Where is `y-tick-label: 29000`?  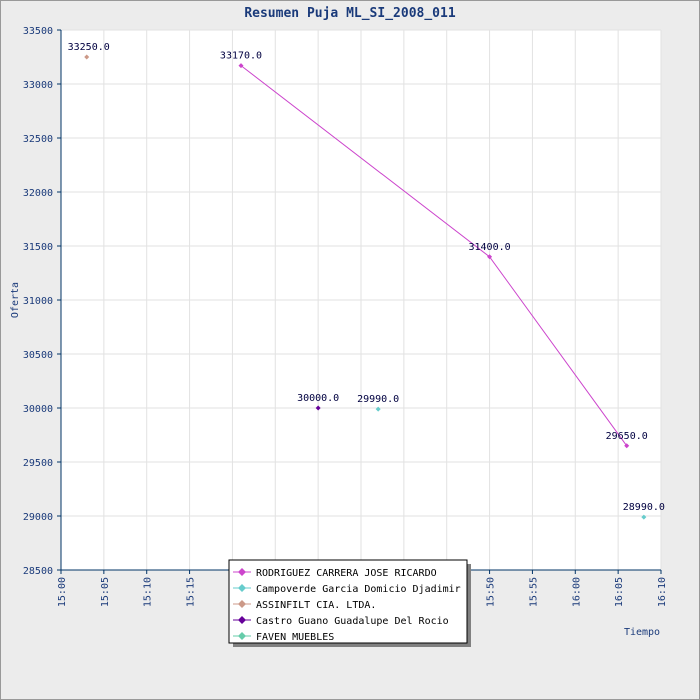
y-tick-label: 29000 is located at coordinates (38, 517).